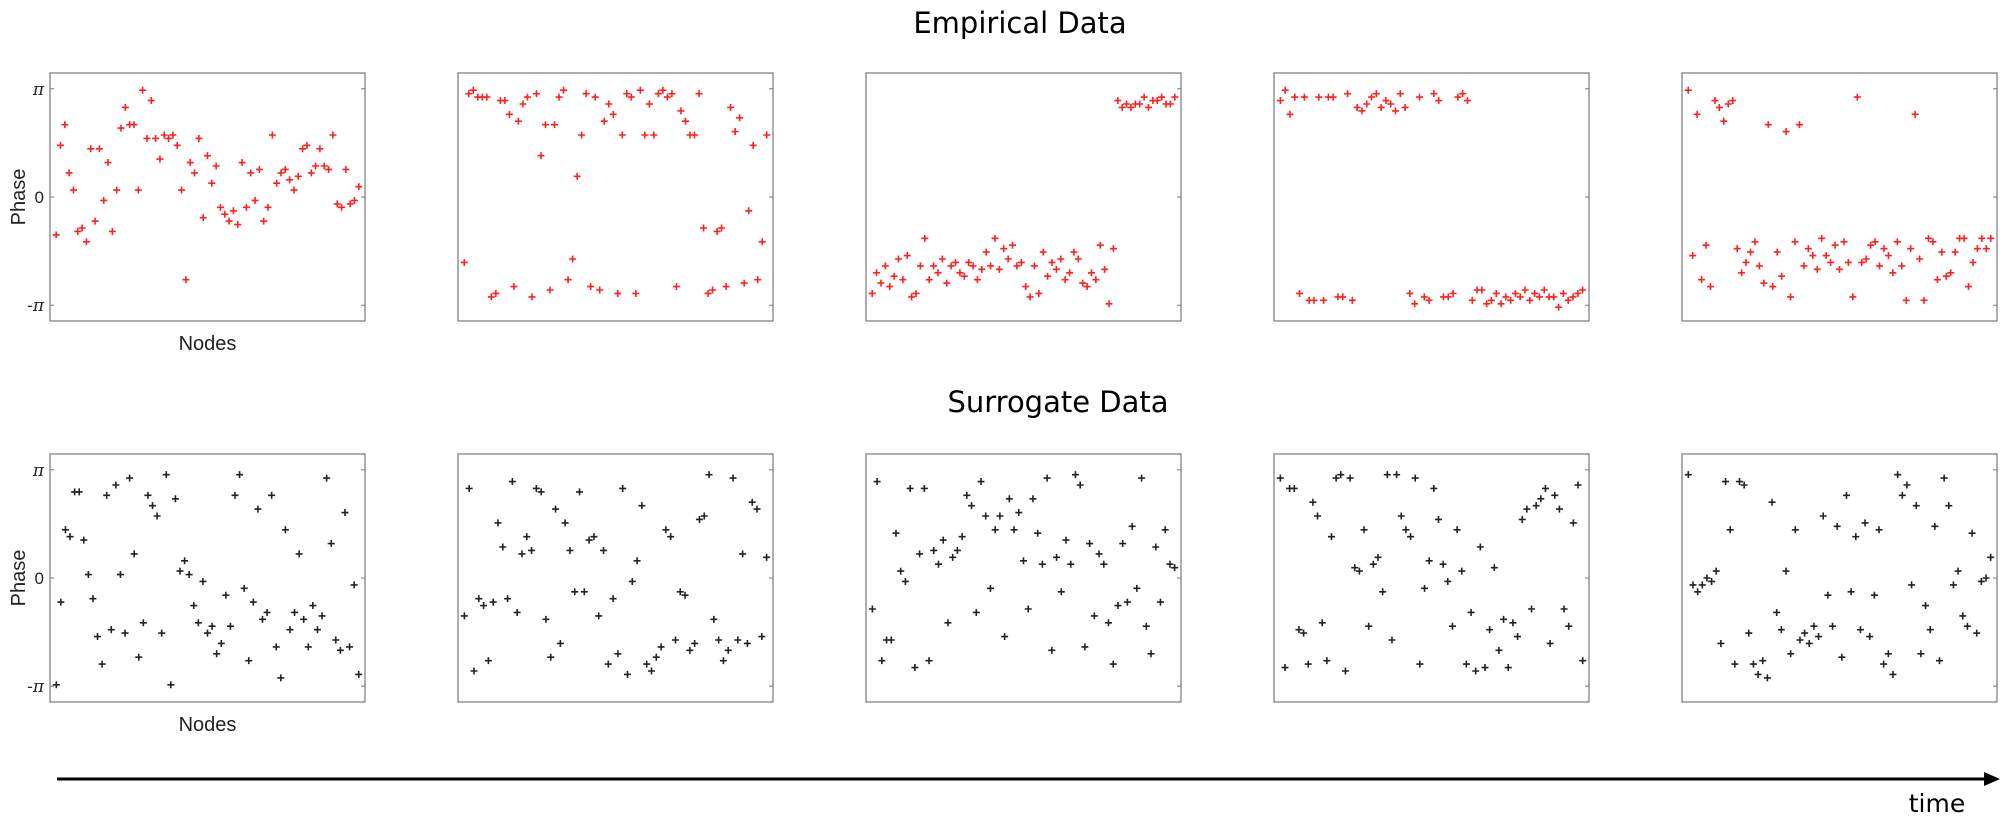  I want to click on y-tick-label: -π, so click(36, 687).